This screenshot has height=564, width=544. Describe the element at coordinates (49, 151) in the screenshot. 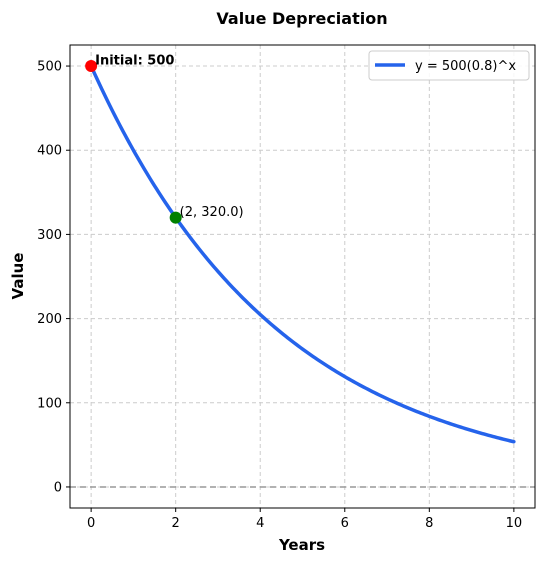

I see `y-tick-label: 400` at that location.